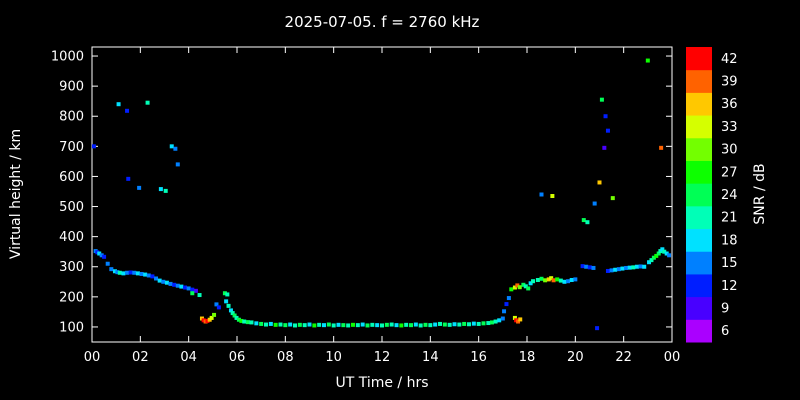  Describe the element at coordinates (71, 177) in the screenshot. I see `y-tick-label: 600` at that location.